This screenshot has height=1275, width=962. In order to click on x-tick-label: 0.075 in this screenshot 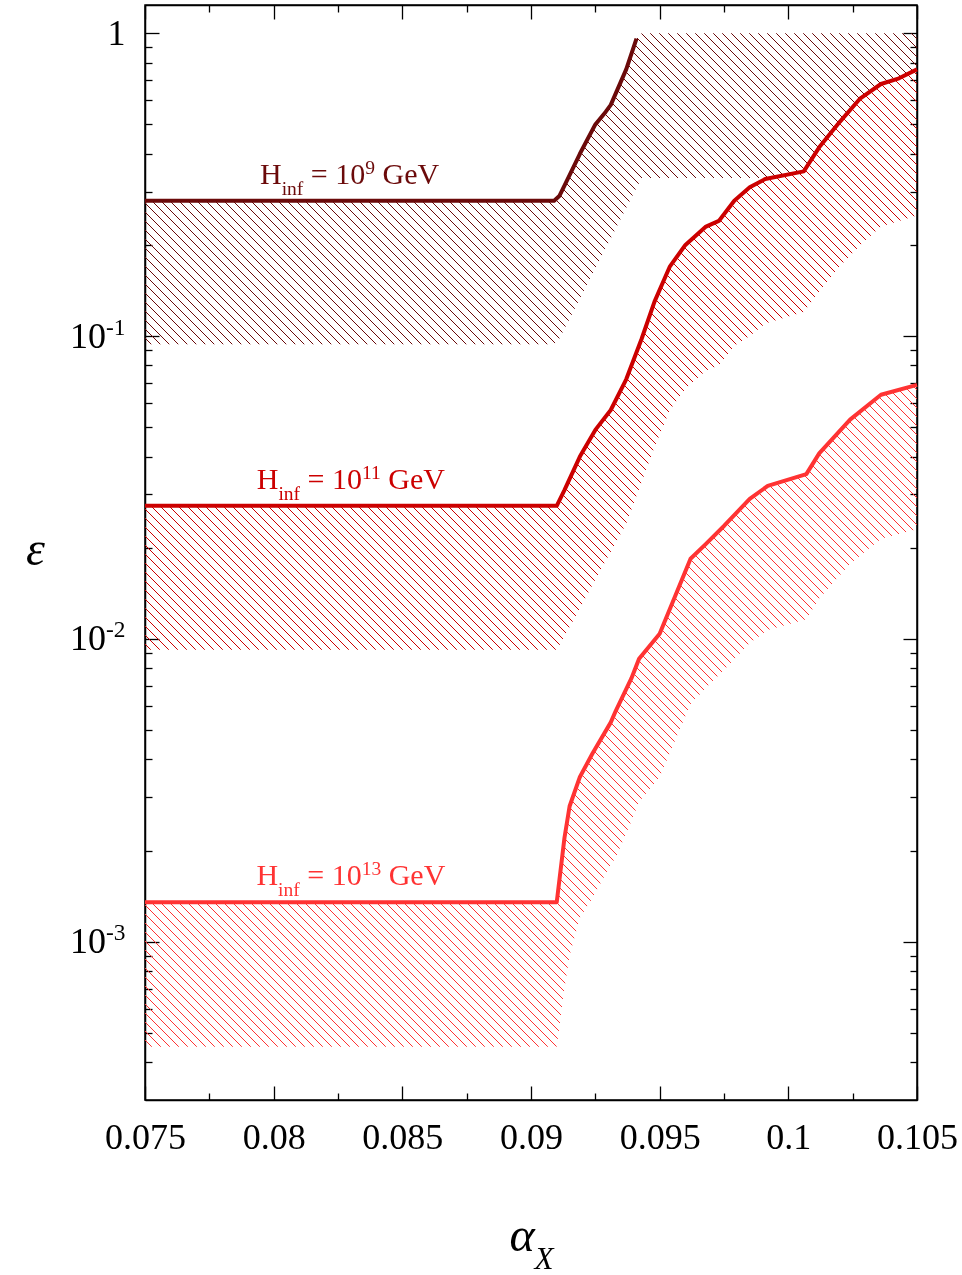, I will do `click(145, 1136)`.